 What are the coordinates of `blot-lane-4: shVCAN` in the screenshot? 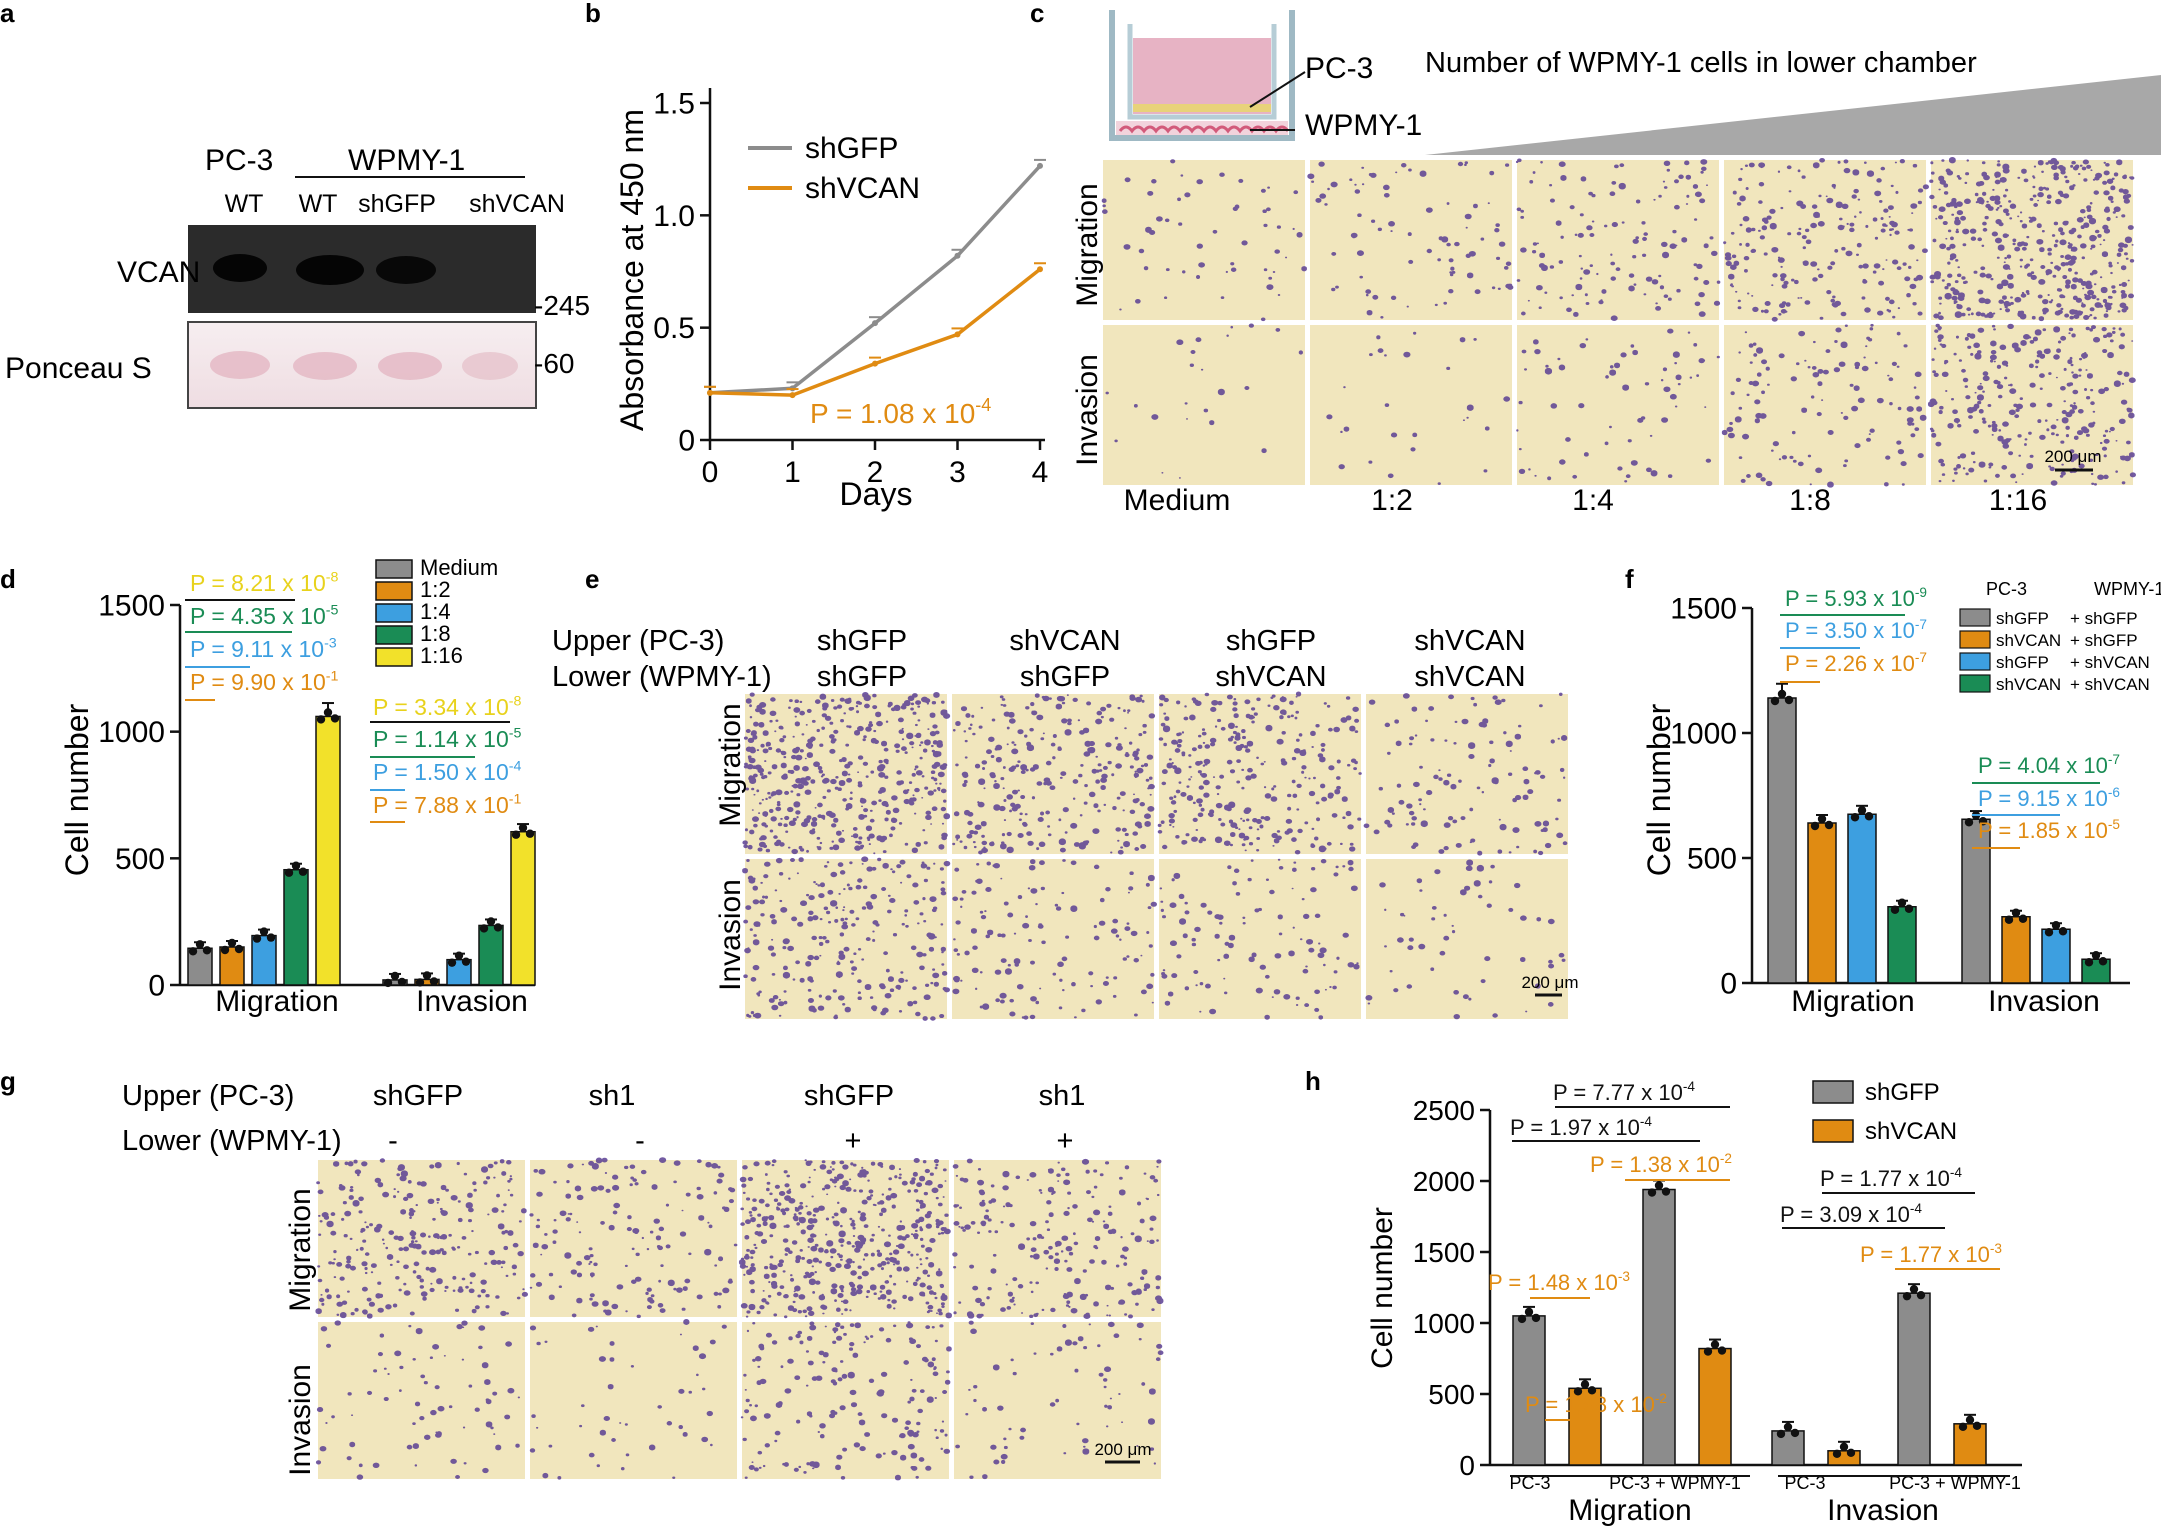 It's located at (517, 204).